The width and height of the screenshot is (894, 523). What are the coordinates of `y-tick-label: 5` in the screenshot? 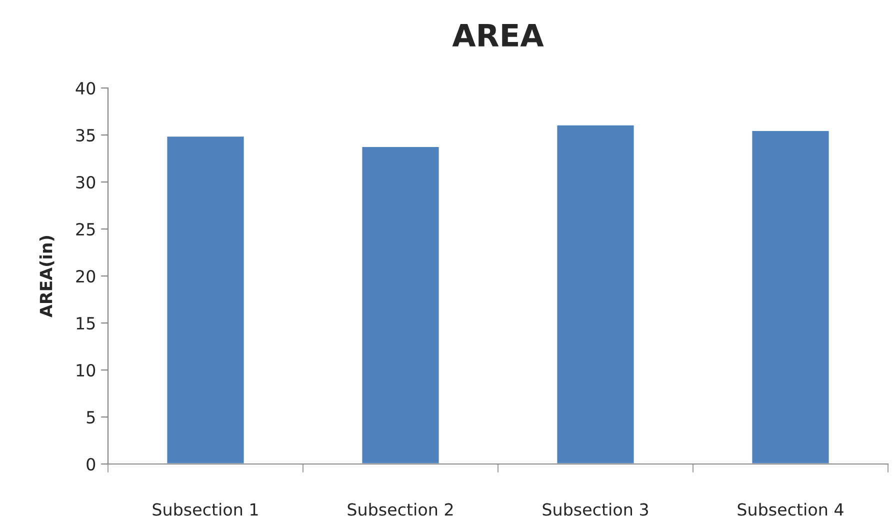 It's located at (90, 417).